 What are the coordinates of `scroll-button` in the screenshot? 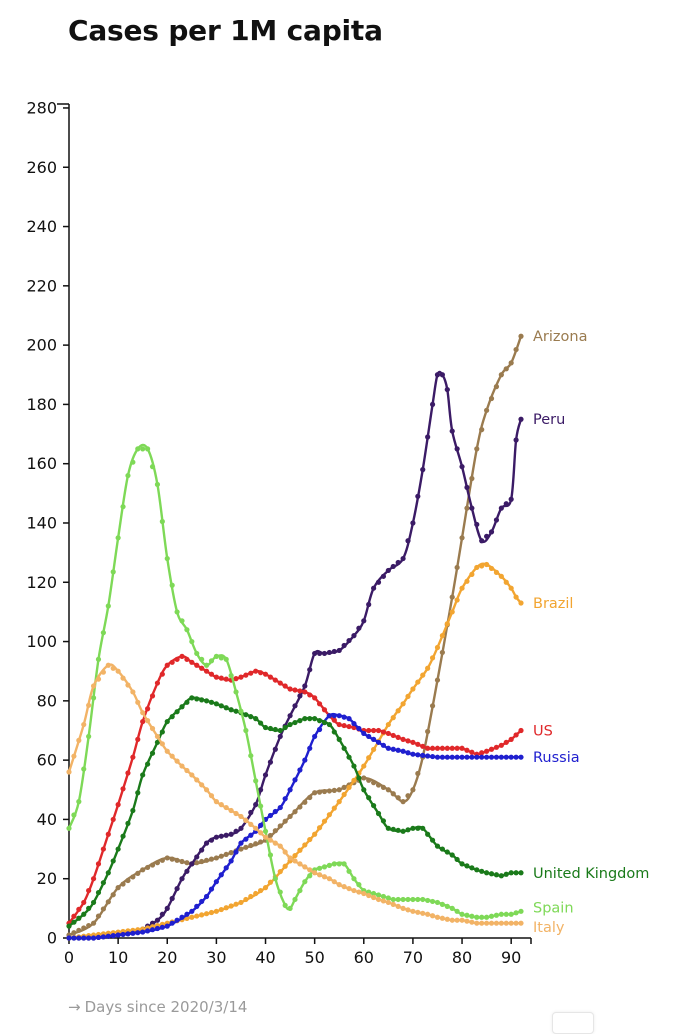 It's located at (573, 1023).